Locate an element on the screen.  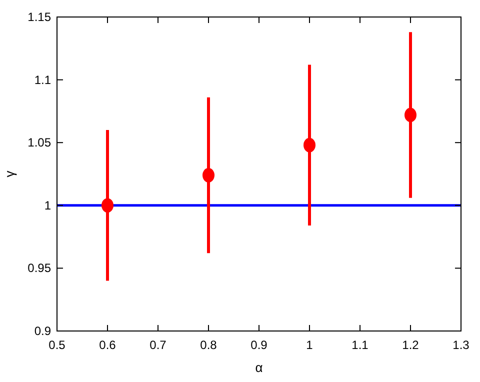
y-axis-title: γ is located at coordinates (9, 174).